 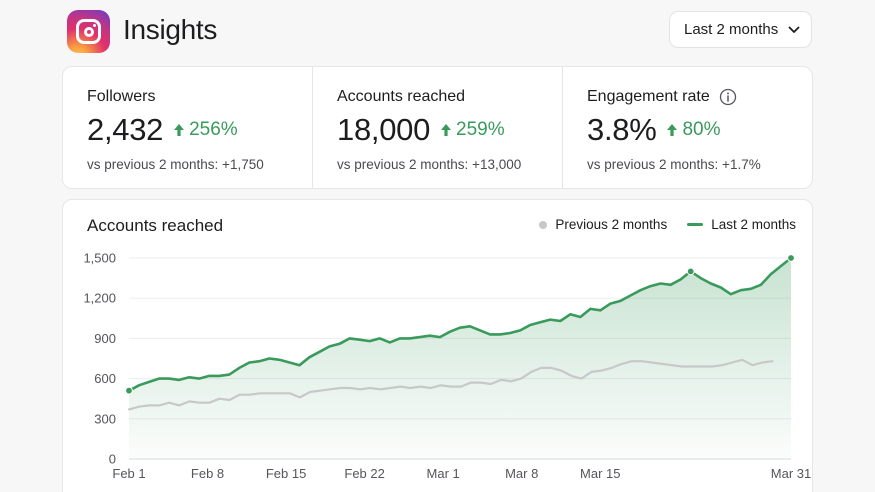 What do you see at coordinates (450, 384) in the screenshot?
I see `series-line-previous-2-months` at bounding box center [450, 384].